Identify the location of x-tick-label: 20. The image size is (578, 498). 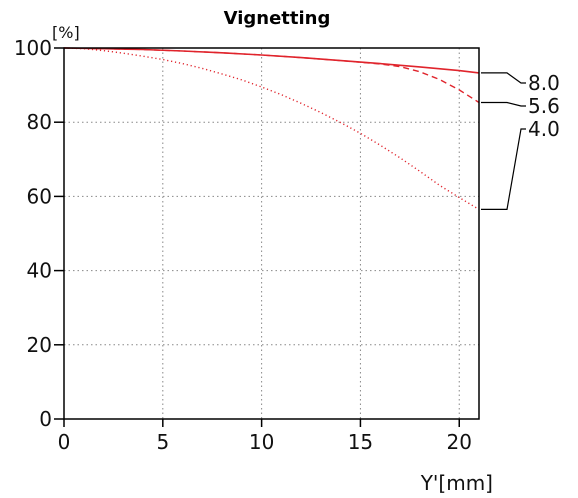
(459, 442).